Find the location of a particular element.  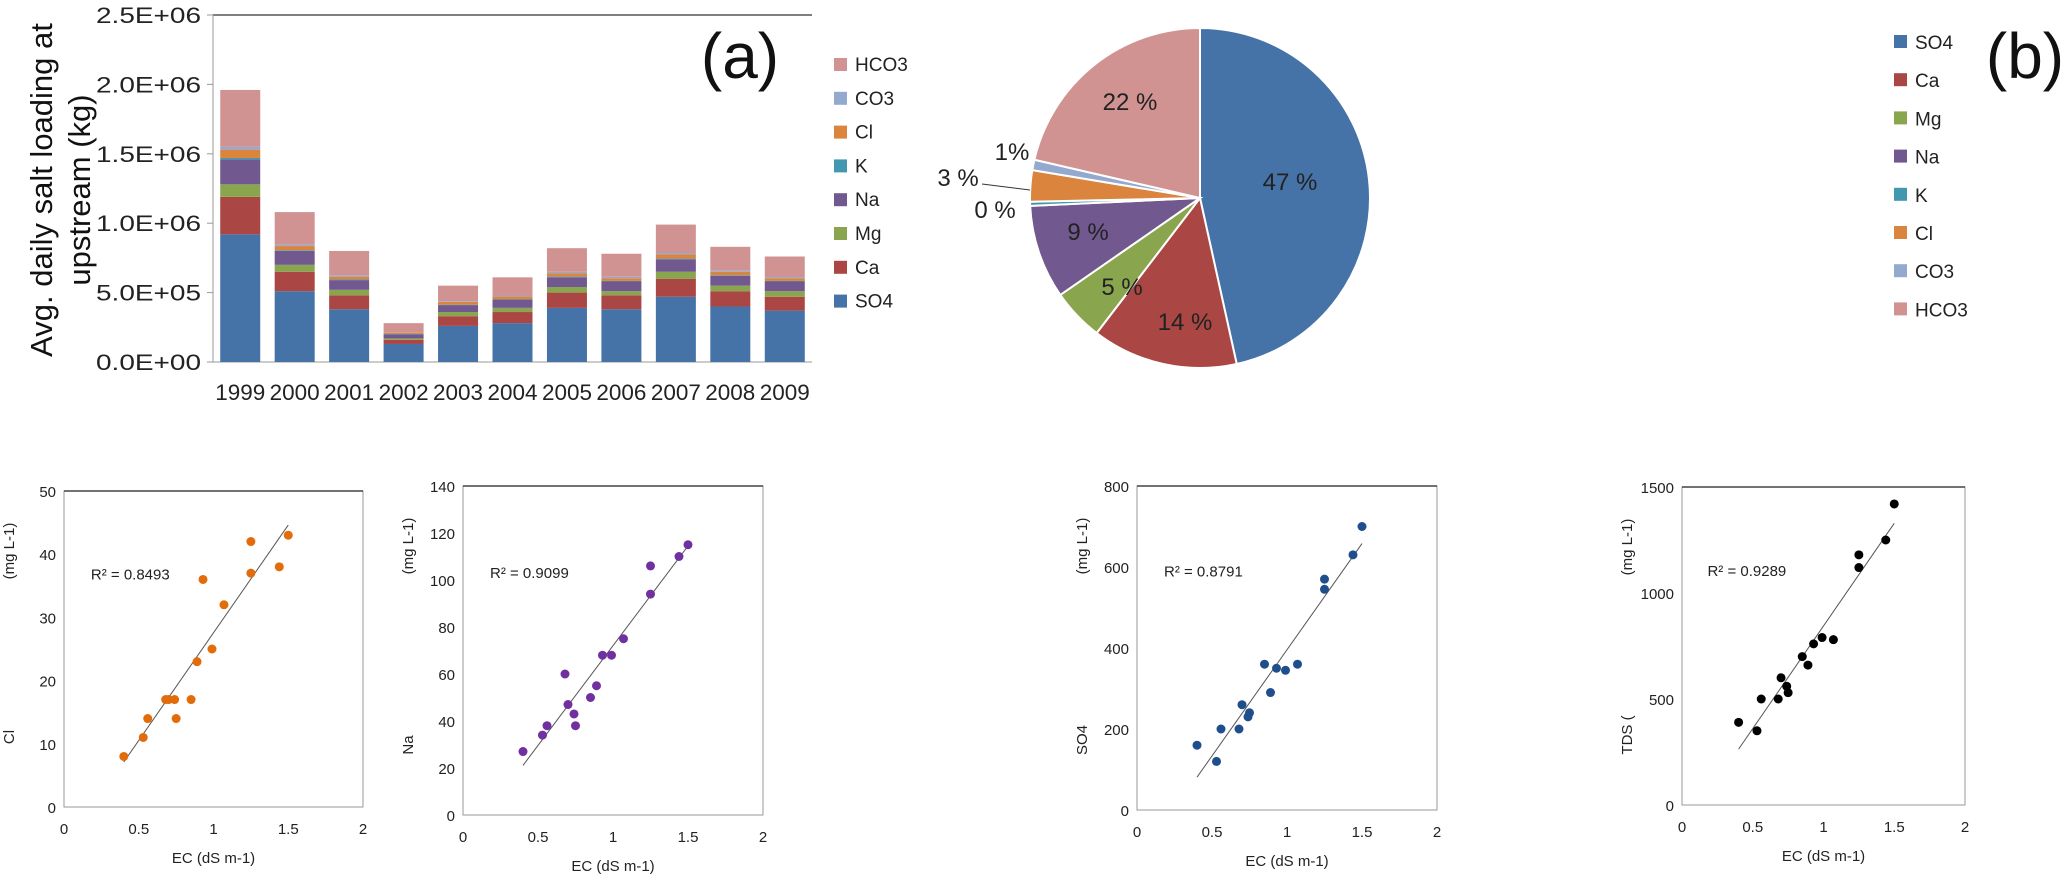

r-squared-label: R² = 0.8493 is located at coordinates (130, 574).